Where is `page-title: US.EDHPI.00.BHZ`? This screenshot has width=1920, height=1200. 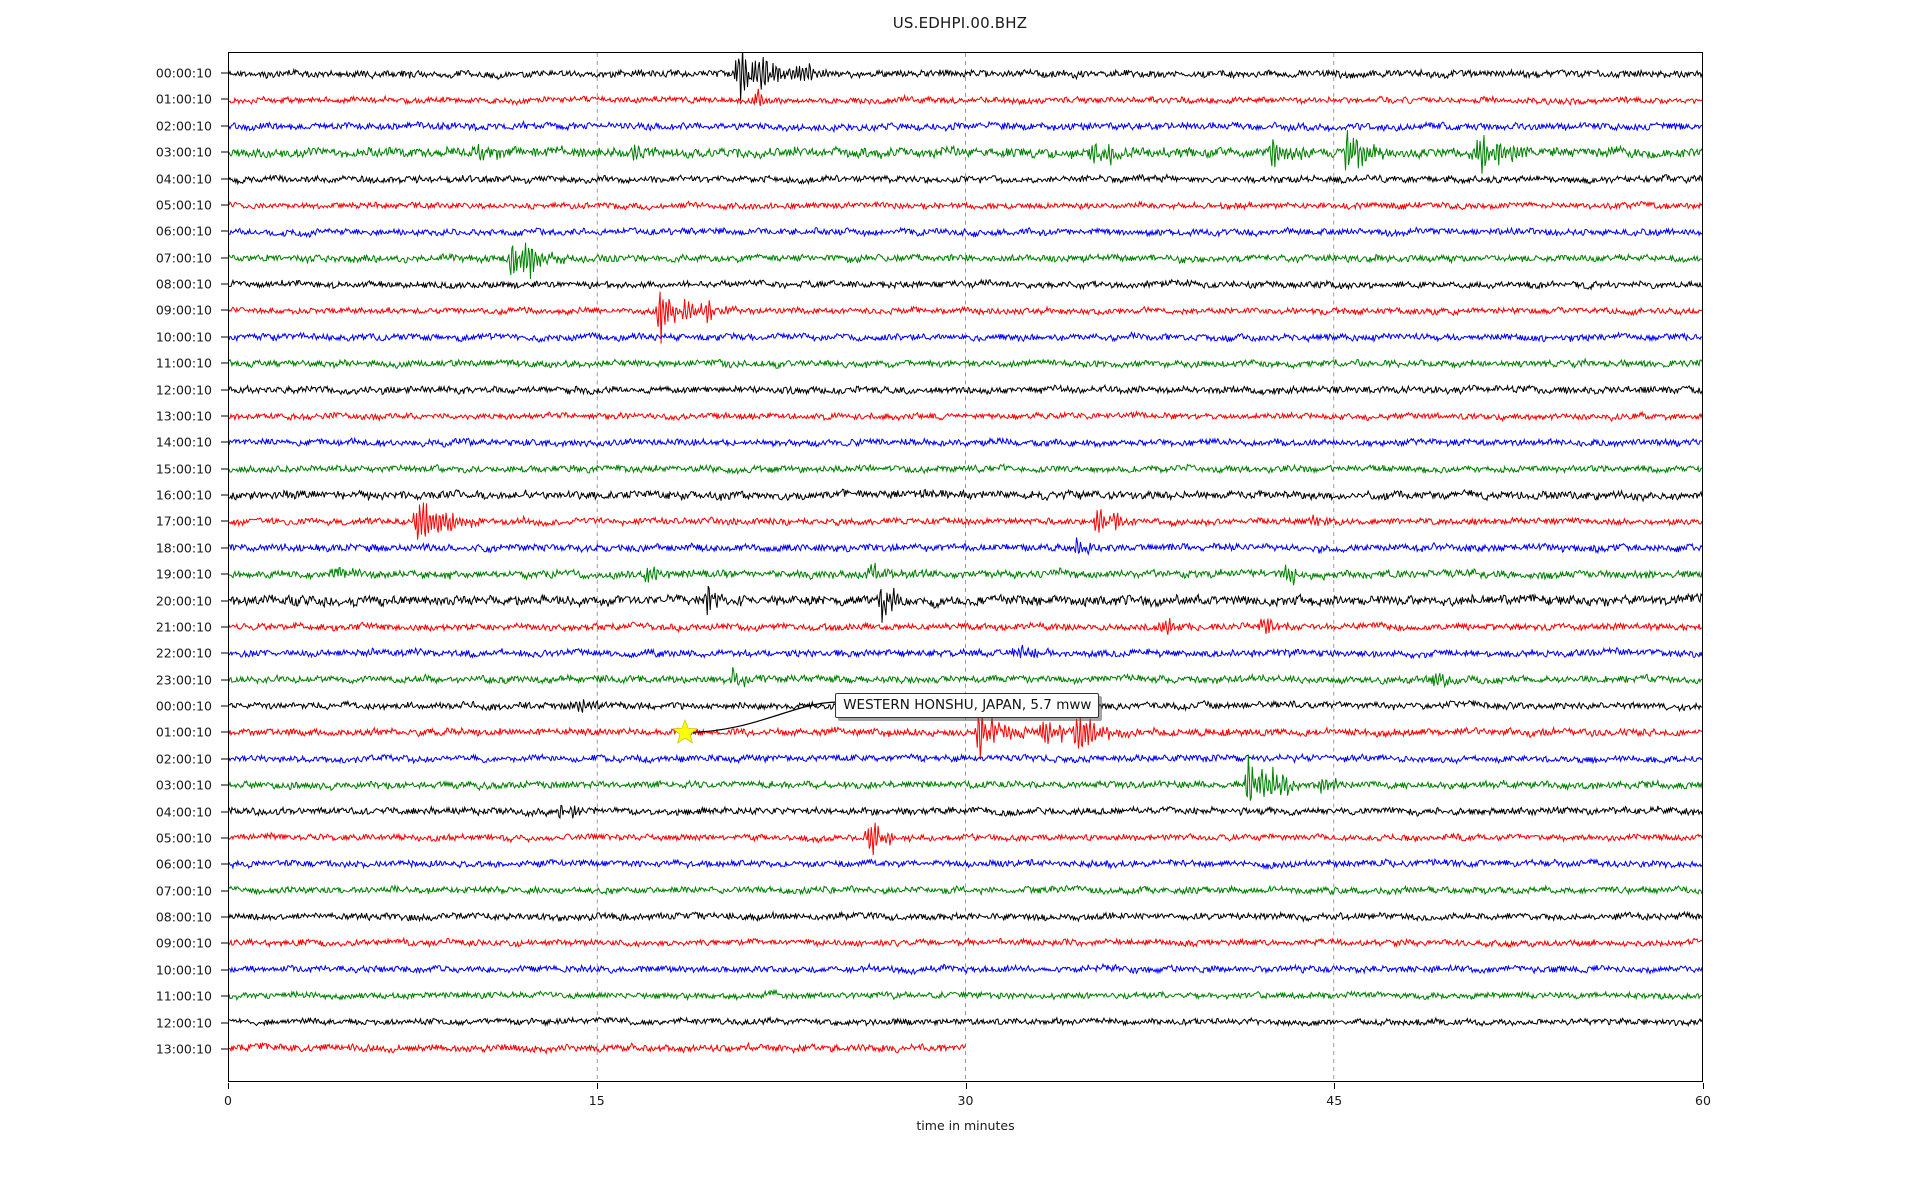
page-title: US.EDHPI.00.BHZ is located at coordinates (960, 23).